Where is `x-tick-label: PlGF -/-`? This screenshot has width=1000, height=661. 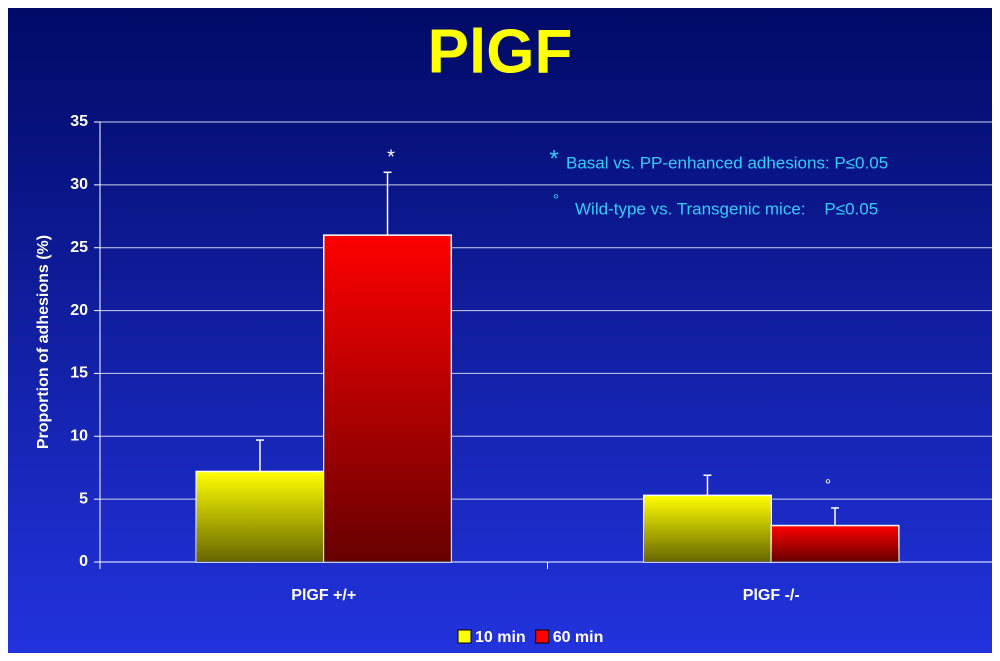
x-tick-label: PlGF -/- is located at coordinates (771, 595).